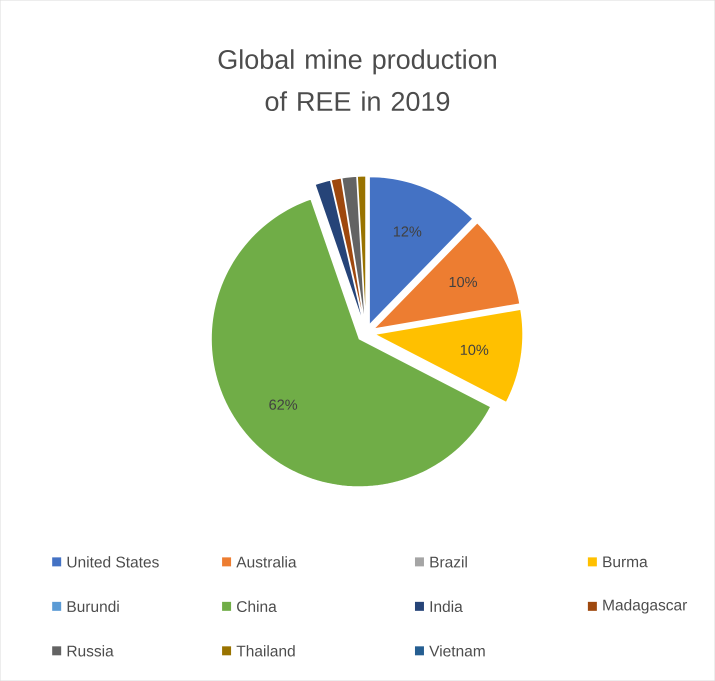  What do you see at coordinates (457, 651) in the screenshot?
I see `legend-label: Vietnam` at bounding box center [457, 651].